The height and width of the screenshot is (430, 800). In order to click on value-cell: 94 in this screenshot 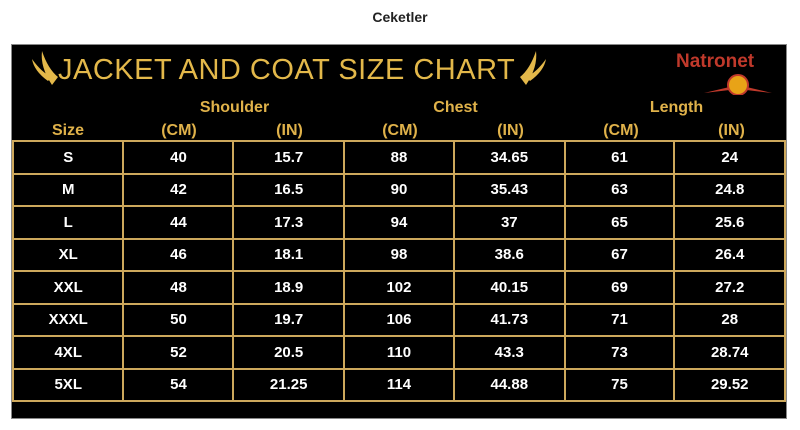, I will do `click(399, 222)`.